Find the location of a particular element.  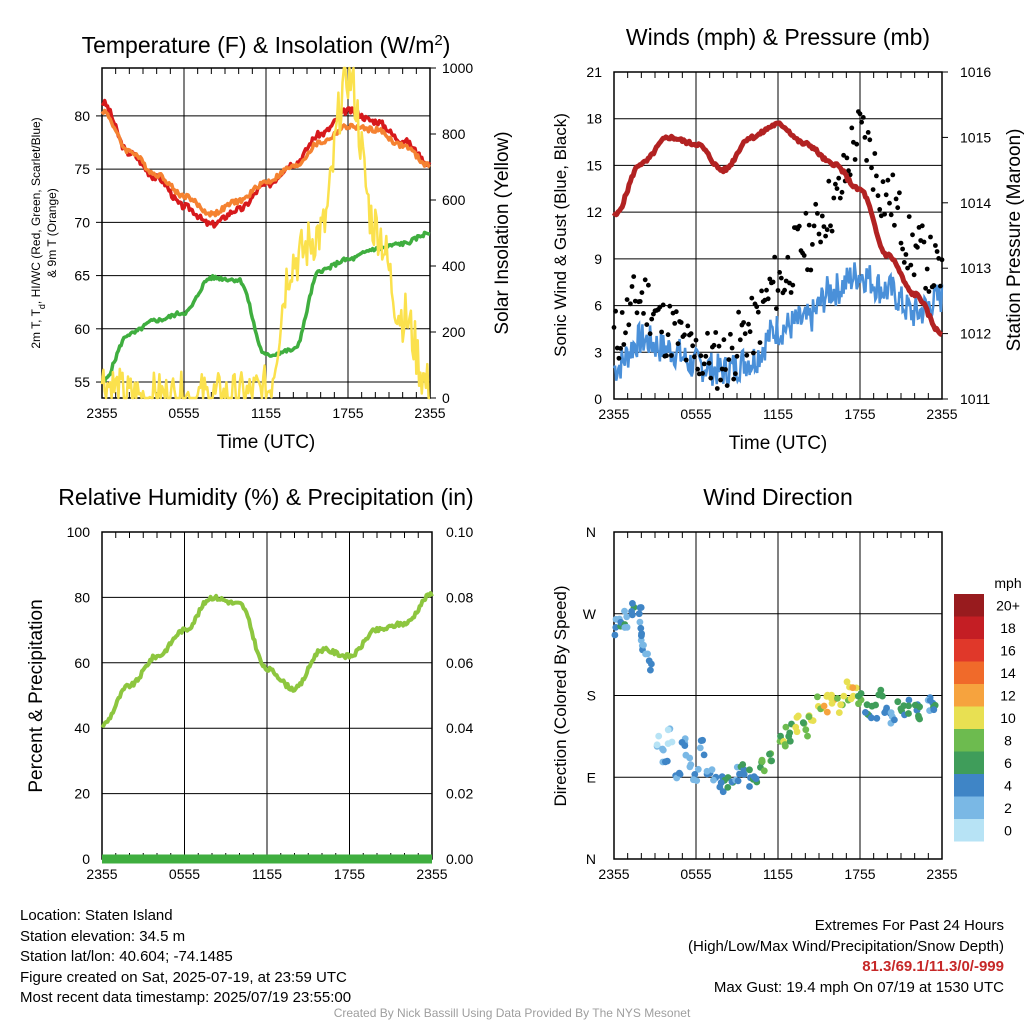

location-text: Location: Staten Island is located at coordinates (96, 915).